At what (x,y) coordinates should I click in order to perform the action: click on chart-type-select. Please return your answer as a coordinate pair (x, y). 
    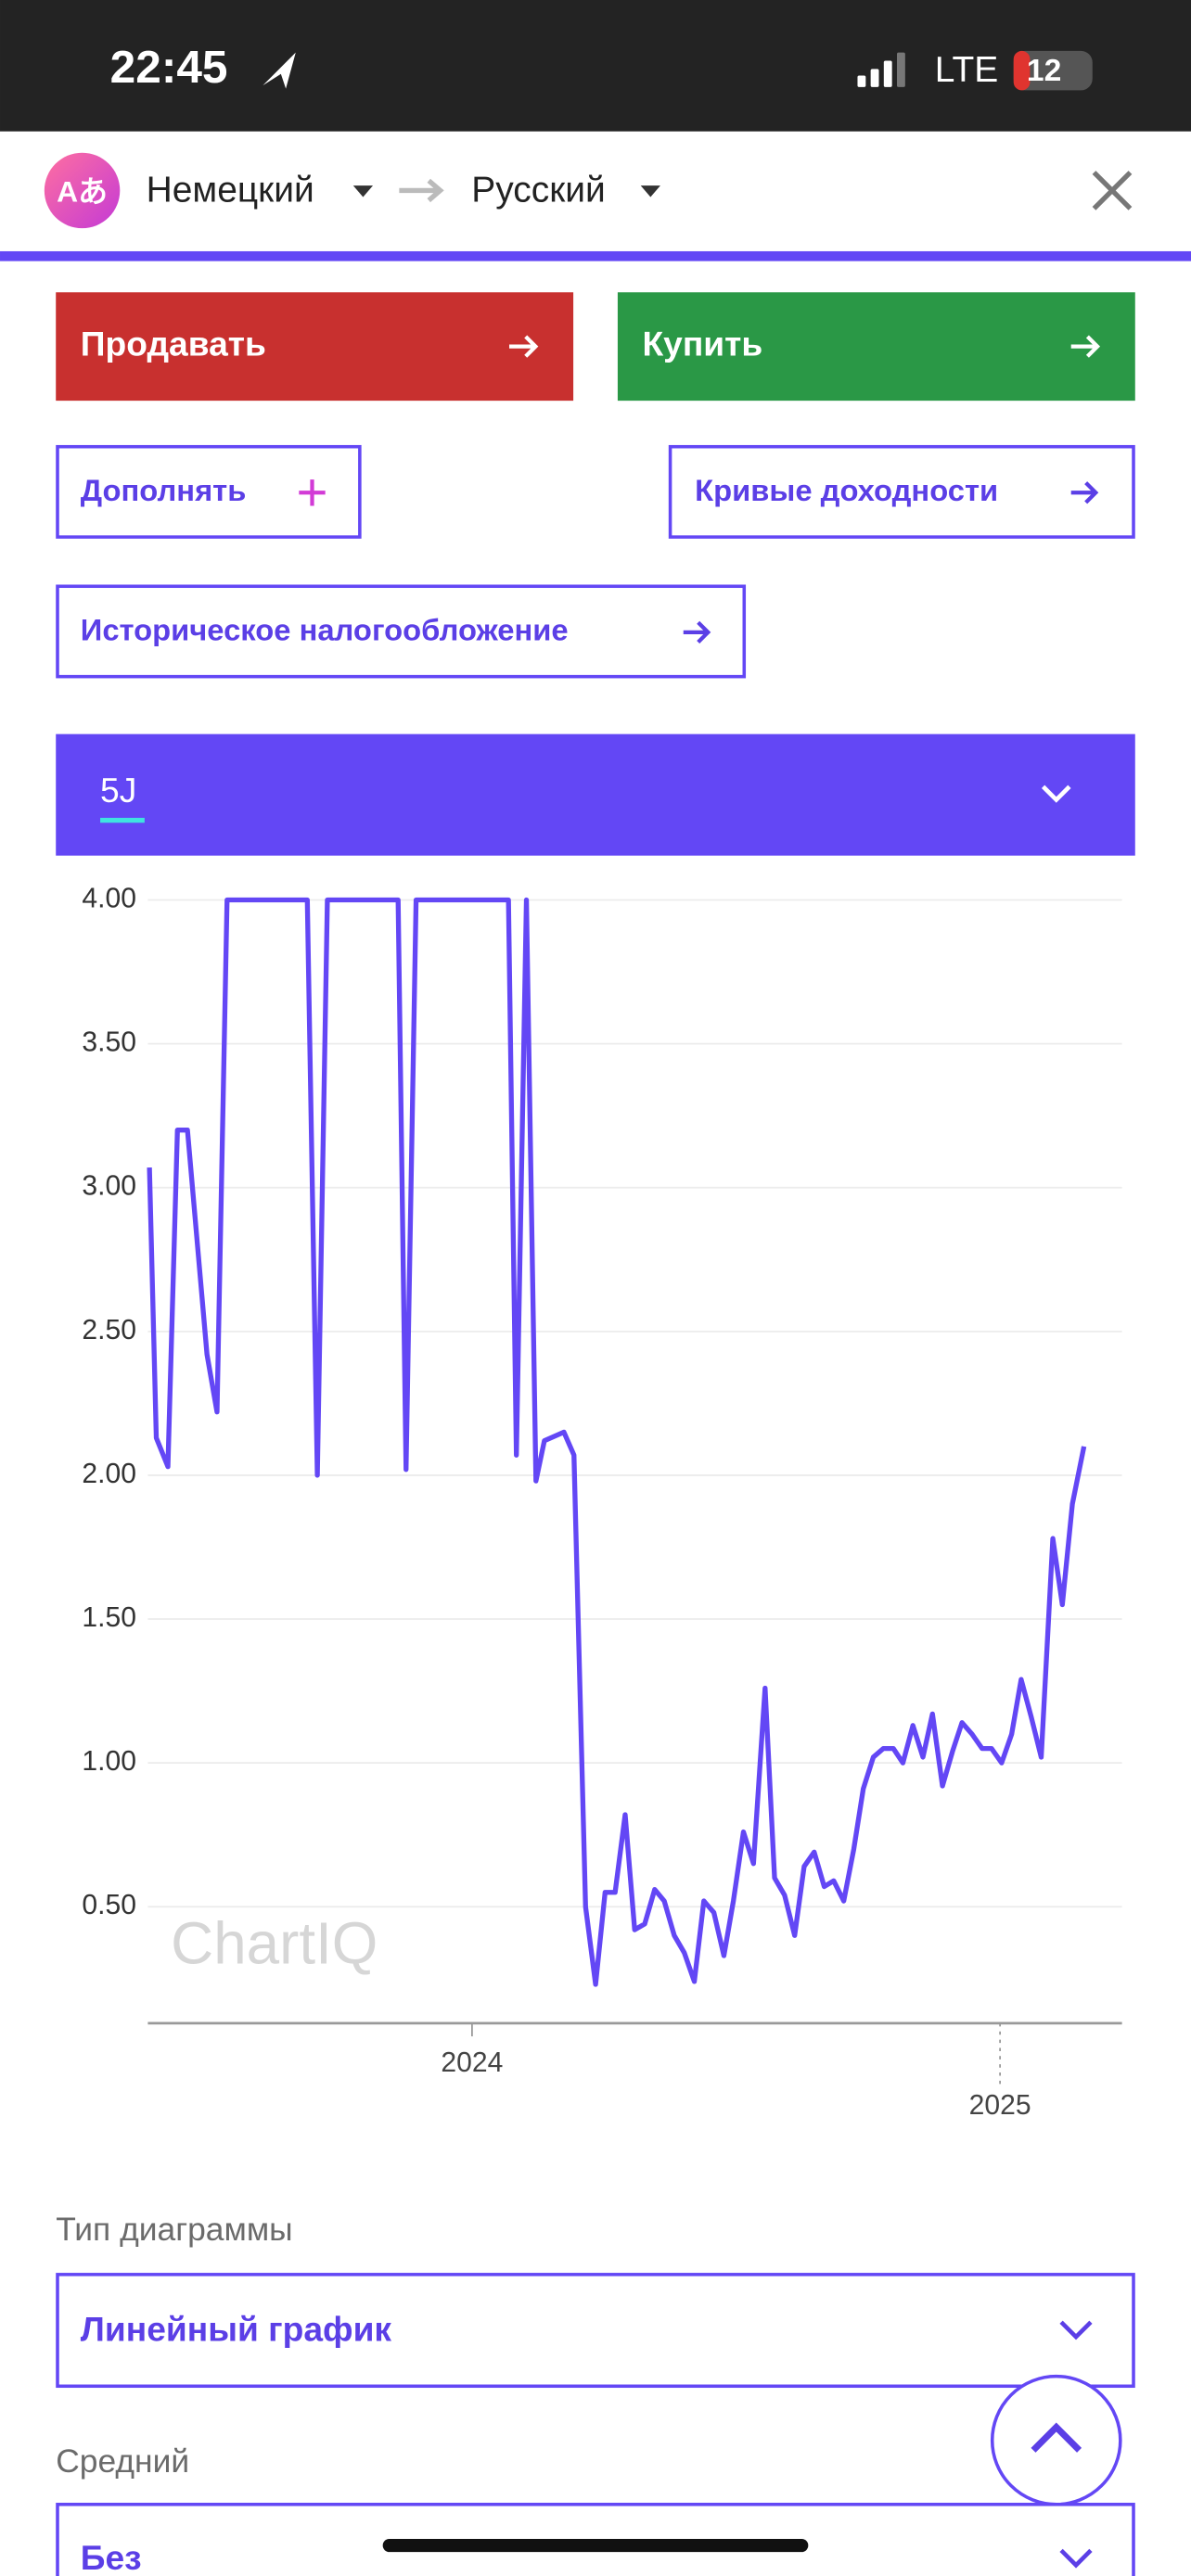
    Looking at the image, I should click on (595, 2331).